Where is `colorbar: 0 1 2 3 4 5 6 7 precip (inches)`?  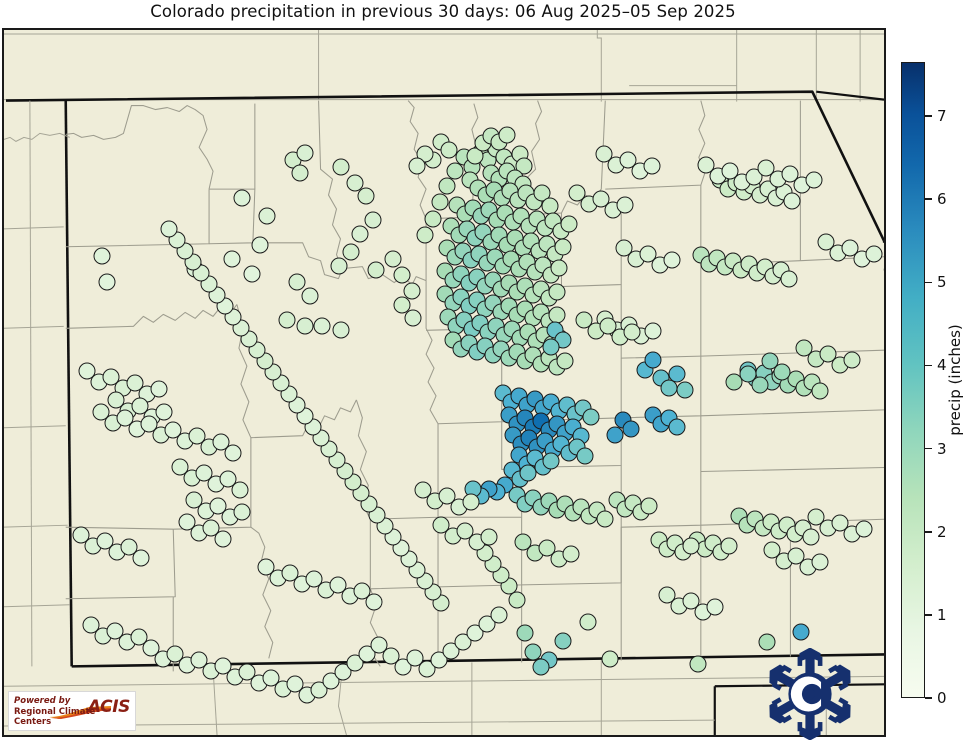 colorbar: 0 1 2 3 4 5 6 7 precip (inches) is located at coordinates (936, 384).